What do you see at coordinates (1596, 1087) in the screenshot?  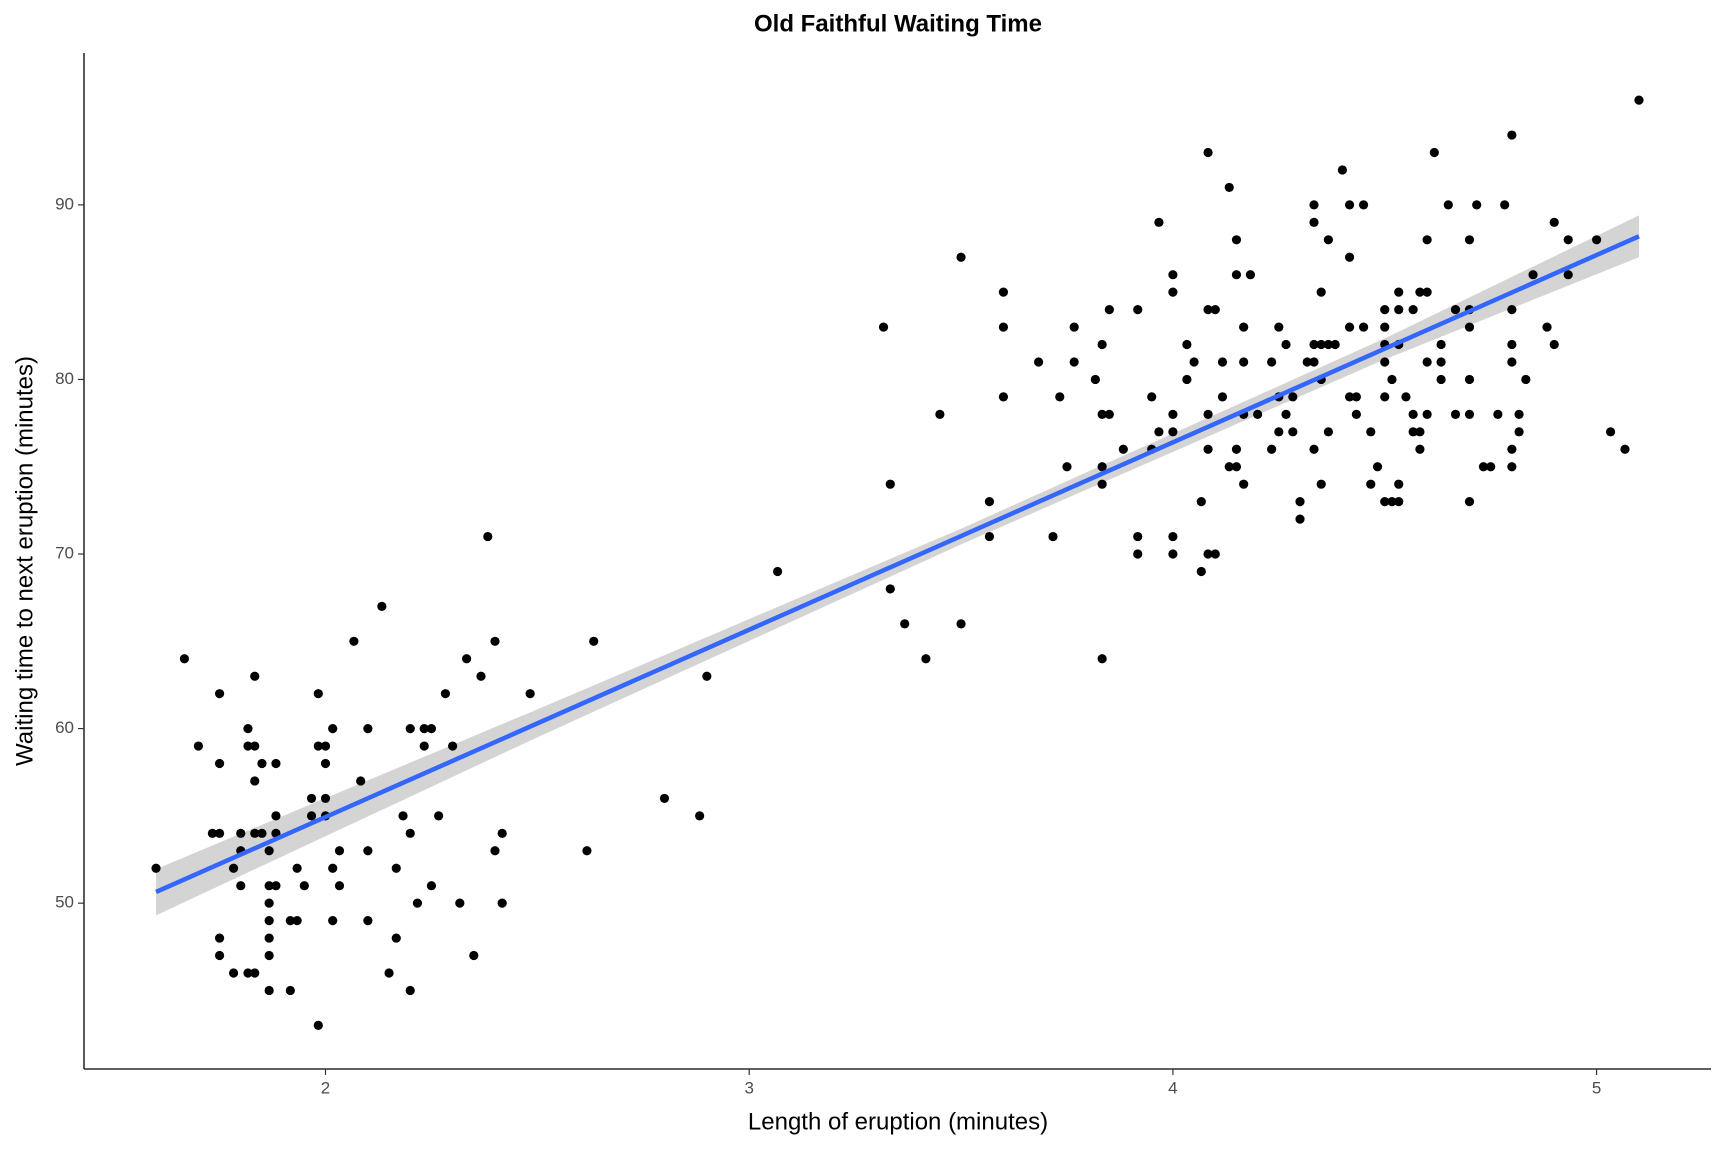 I see `x-tick-label: 5` at bounding box center [1596, 1087].